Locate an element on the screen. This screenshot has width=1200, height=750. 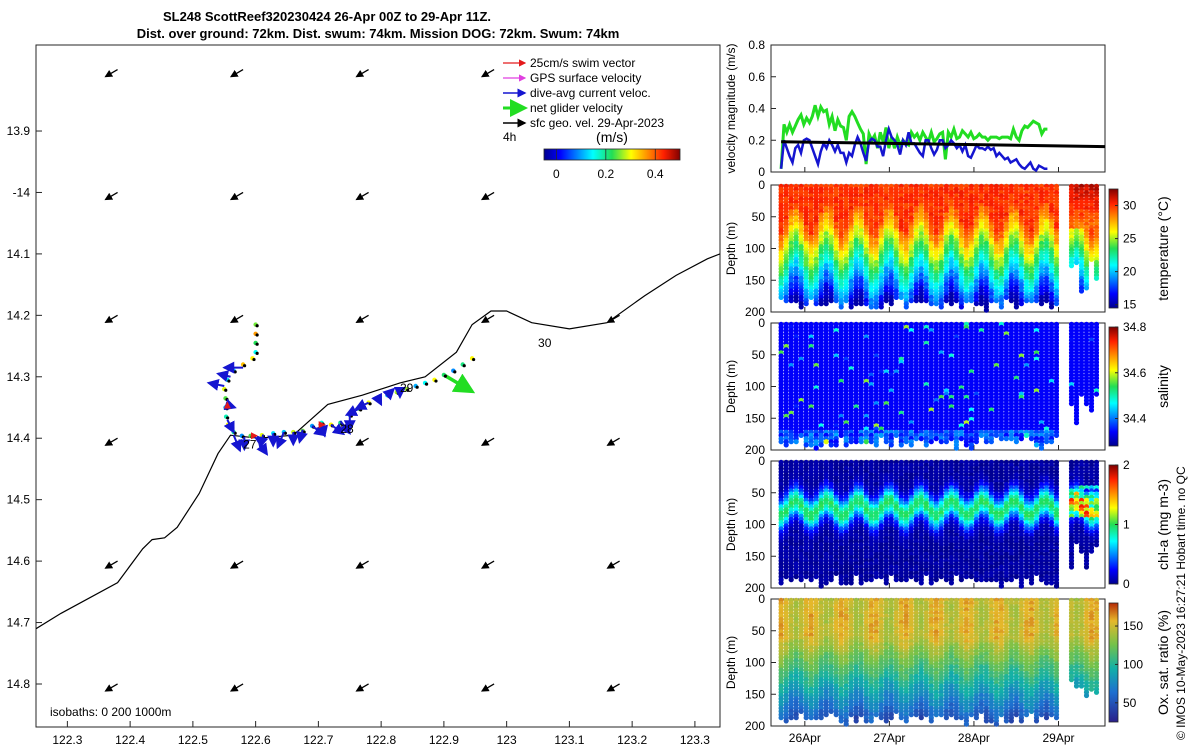
velocity-panel-ytick-label: 0.6 is located at coordinates (756, 77).